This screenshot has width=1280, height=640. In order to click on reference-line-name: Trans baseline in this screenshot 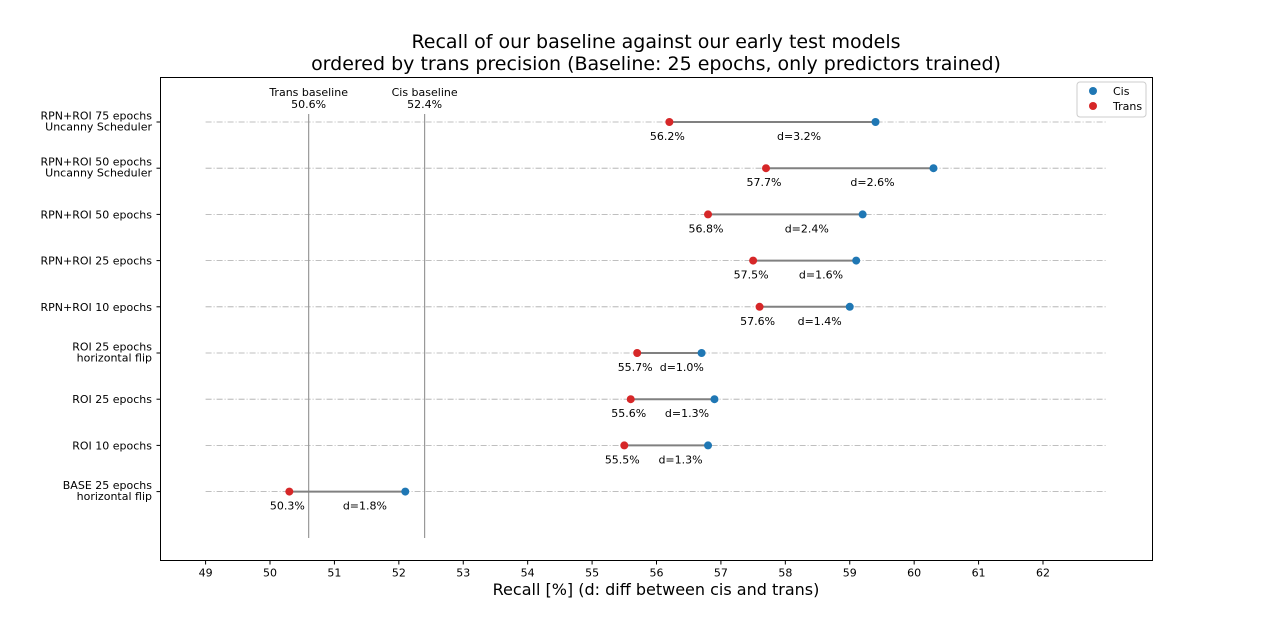, I will do `click(308, 92)`.